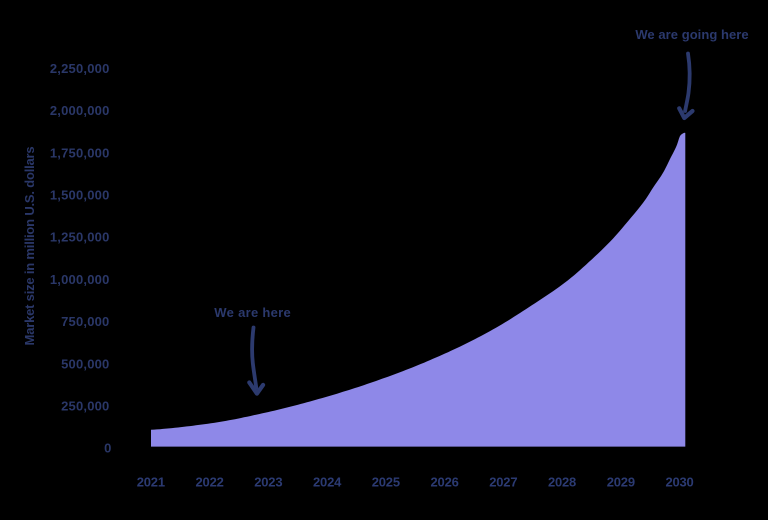 This screenshot has width=768, height=520. Describe the element at coordinates (210, 482) in the screenshot. I see `svg-text: 2022` at that location.